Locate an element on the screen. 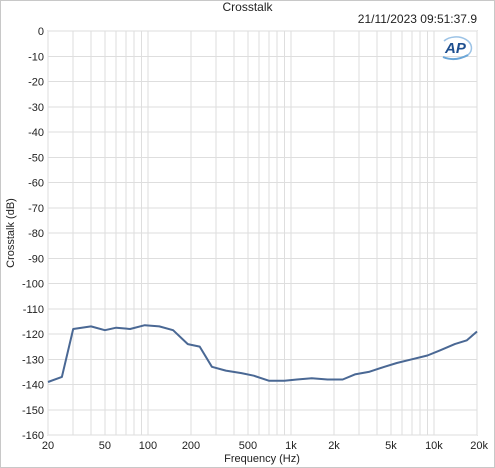 This screenshot has height=468, width=495. y-tick-label: -80 is located at coordinates (36, 234).